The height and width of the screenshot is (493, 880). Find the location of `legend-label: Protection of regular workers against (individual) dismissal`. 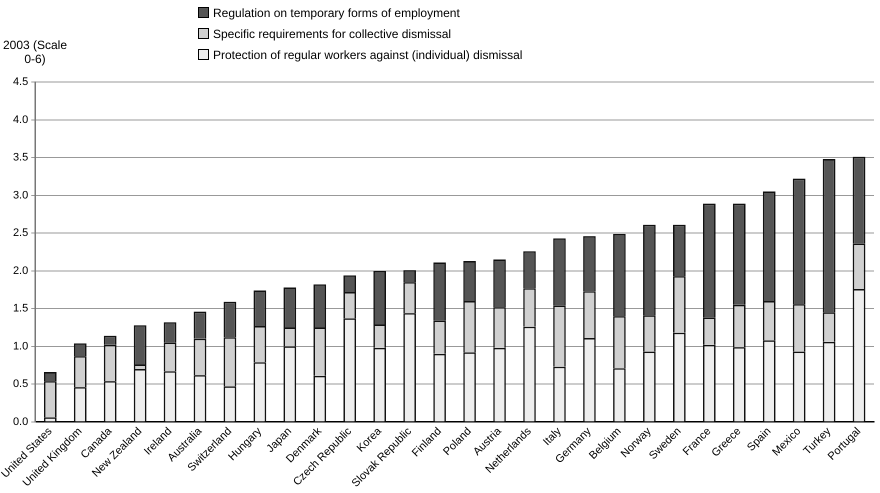

legend-label: Protection of regular workers against (individual) dismissal is located at coordinates (367, 55).